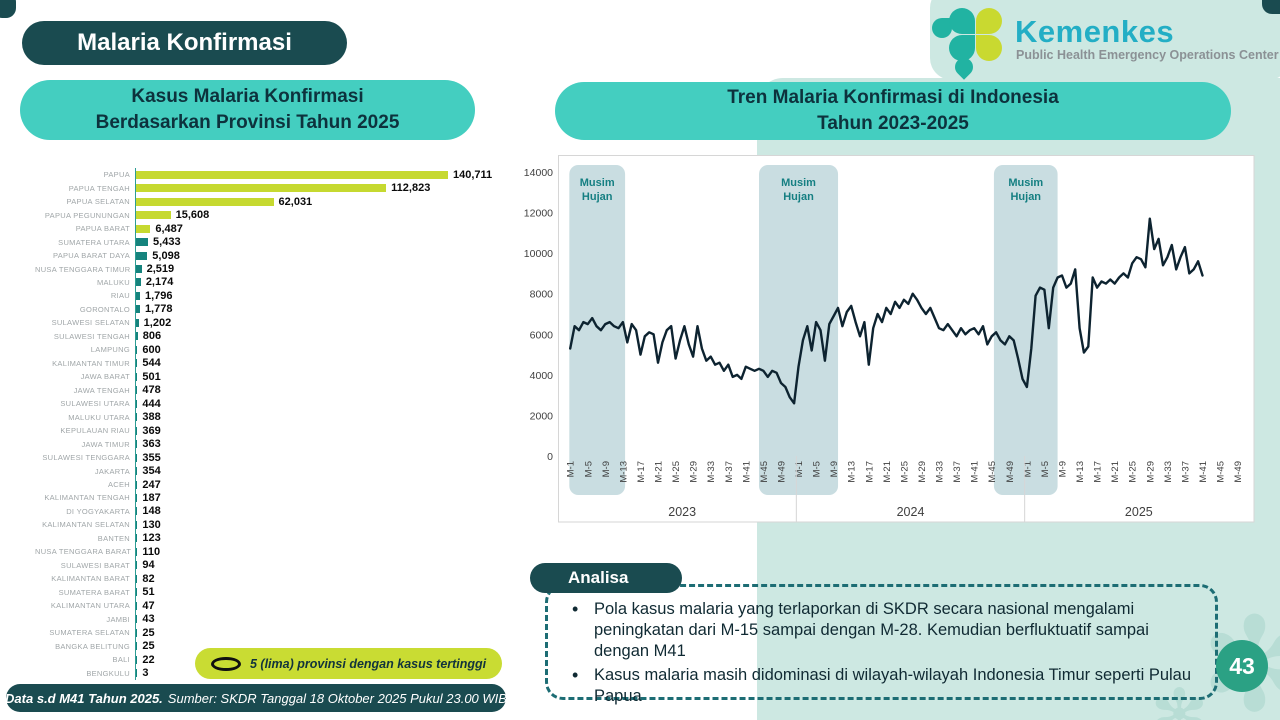 The image size is (1280, 720). What do you see at coordinates (295, 201) in the screenshot?
I see `province-value: 62,031` at bounding box center [295, 201].